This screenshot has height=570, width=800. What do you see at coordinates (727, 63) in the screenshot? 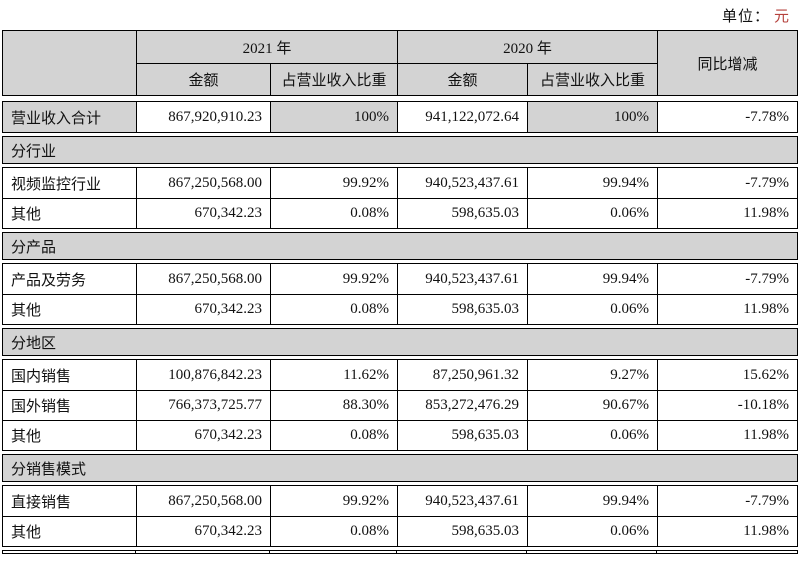
I see `header-yoy: 同比增减` at bounding box center [727, 63].